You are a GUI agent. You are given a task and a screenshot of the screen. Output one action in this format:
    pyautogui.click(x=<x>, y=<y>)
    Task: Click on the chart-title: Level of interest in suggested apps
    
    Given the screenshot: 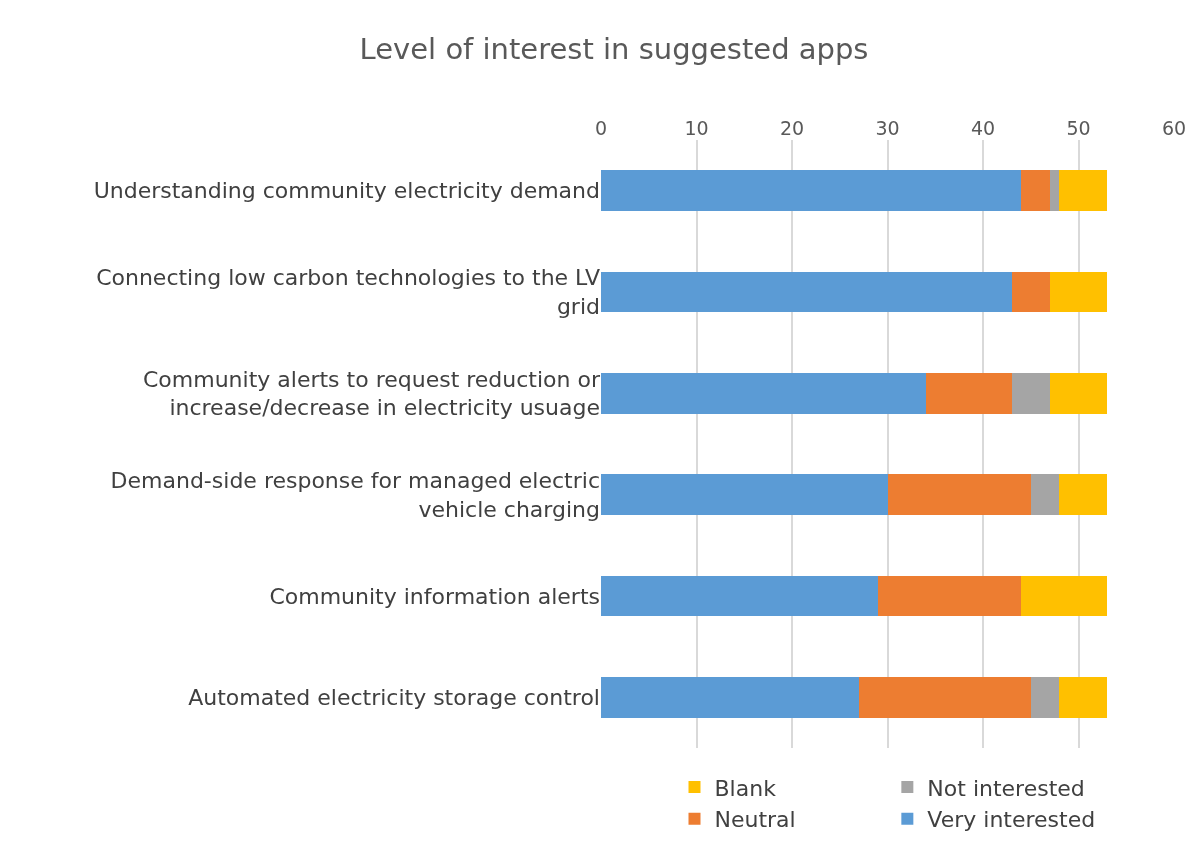 What is the action you would take?
    pyautogui.click(x=614, y=48)
    